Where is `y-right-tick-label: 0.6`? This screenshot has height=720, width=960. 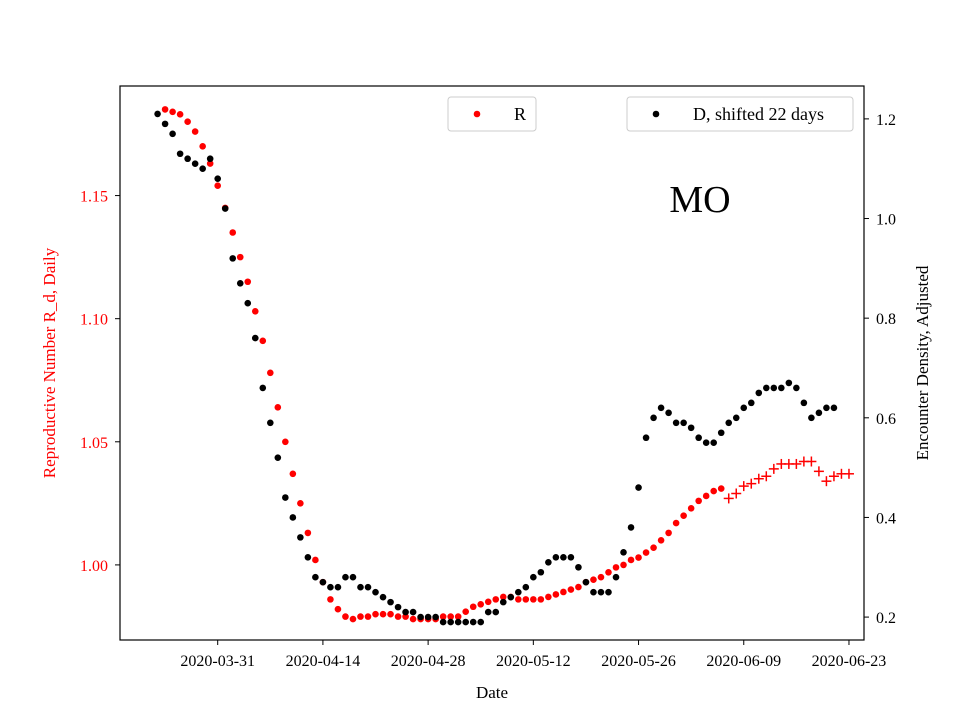 y-right-tick-label: 0.6 is located at coordinates (886, 419).